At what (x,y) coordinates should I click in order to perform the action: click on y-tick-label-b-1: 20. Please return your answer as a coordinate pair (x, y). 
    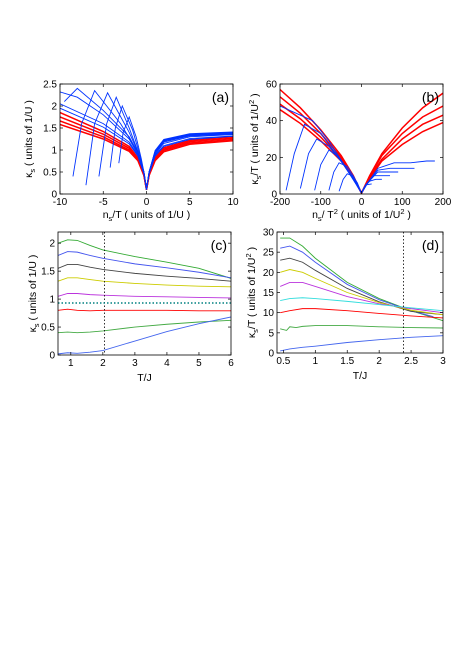
    Looking at the image, I should click on (272, 158).